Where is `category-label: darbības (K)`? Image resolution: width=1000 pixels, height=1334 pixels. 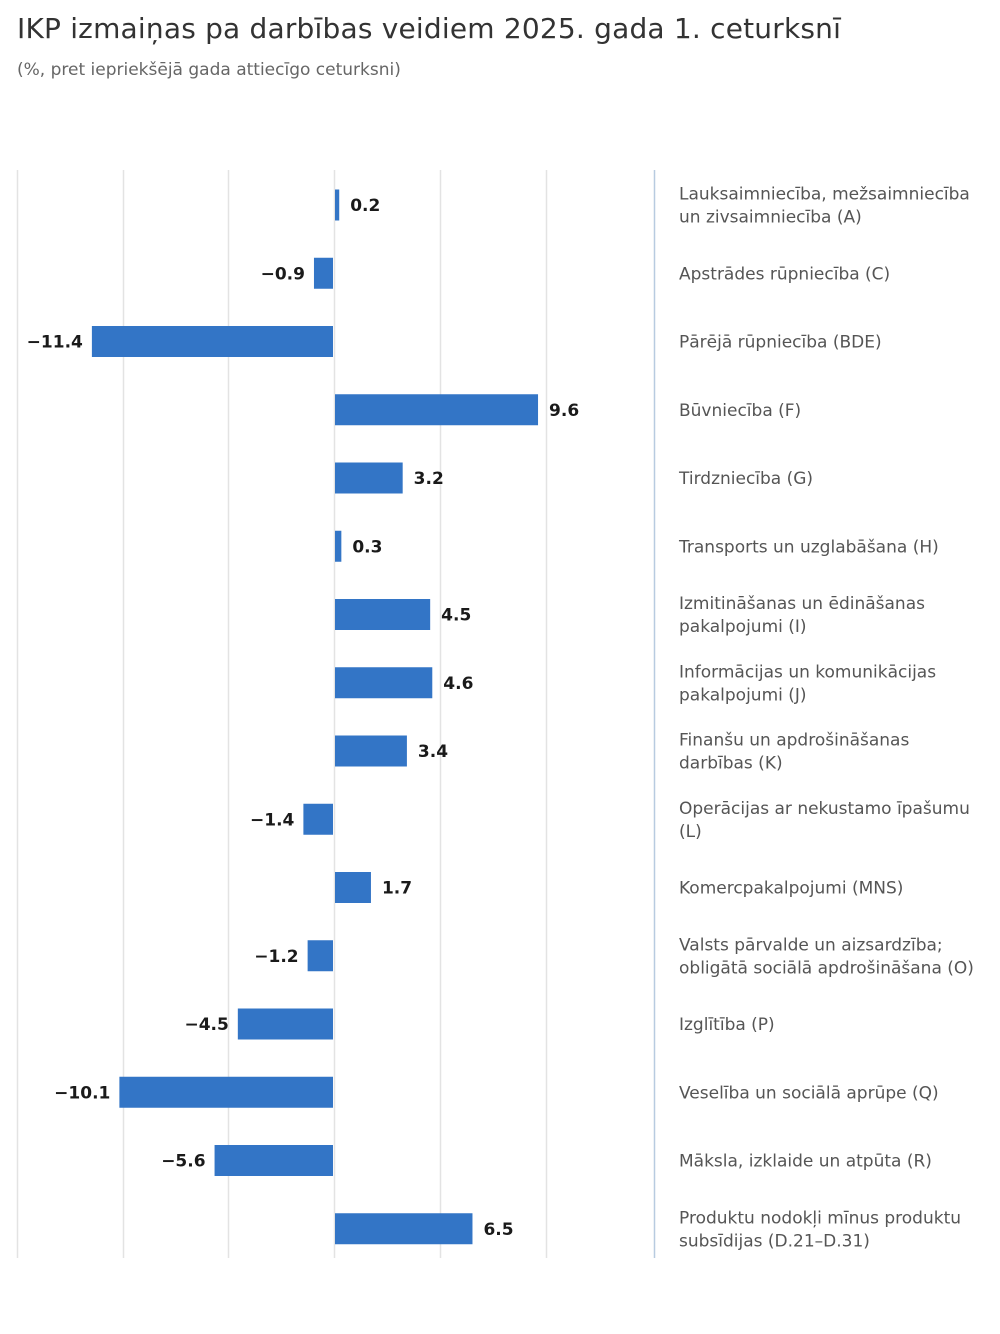
category-label: darbības (K) is located at coordinates (731, 764).